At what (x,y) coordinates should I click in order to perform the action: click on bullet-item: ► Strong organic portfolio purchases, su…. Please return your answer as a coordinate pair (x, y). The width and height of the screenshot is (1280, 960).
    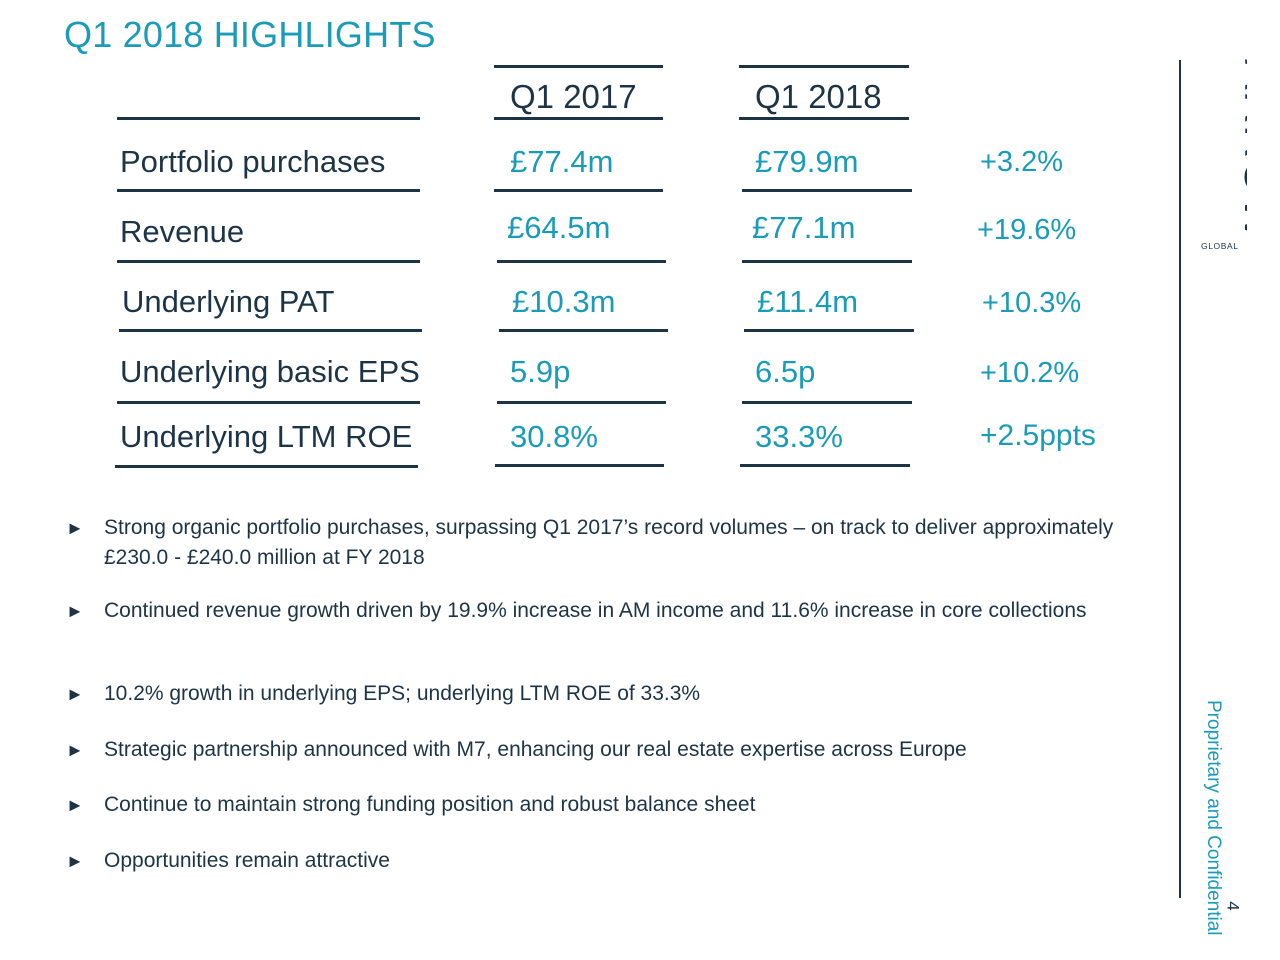
    Looking at the image, I should click on (591, 543).